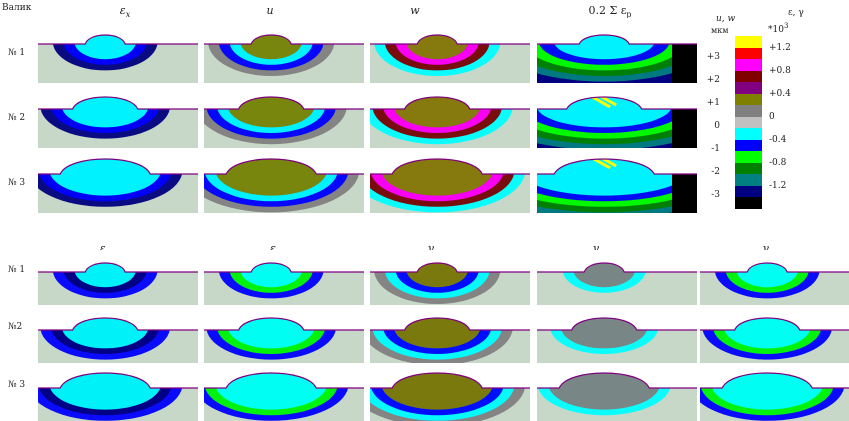  What do you see at coordinates (715, 171) in the screenshot?
I see `legend-tick-left: -2` at bounding box center [715, 171].